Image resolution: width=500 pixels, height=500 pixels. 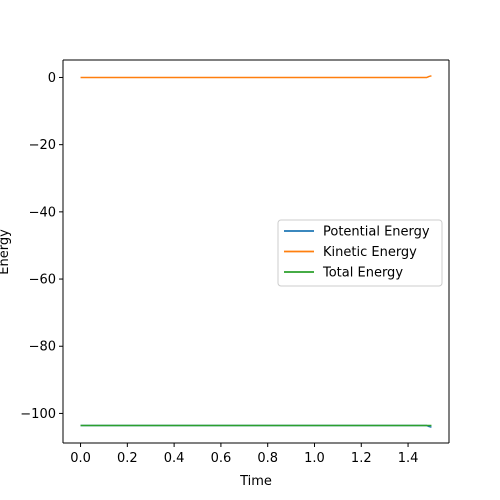 What do you see at coordinates (255, 481) in the screenshot?
I see `x-axis-label: Time` at bounding box center [255, 481].